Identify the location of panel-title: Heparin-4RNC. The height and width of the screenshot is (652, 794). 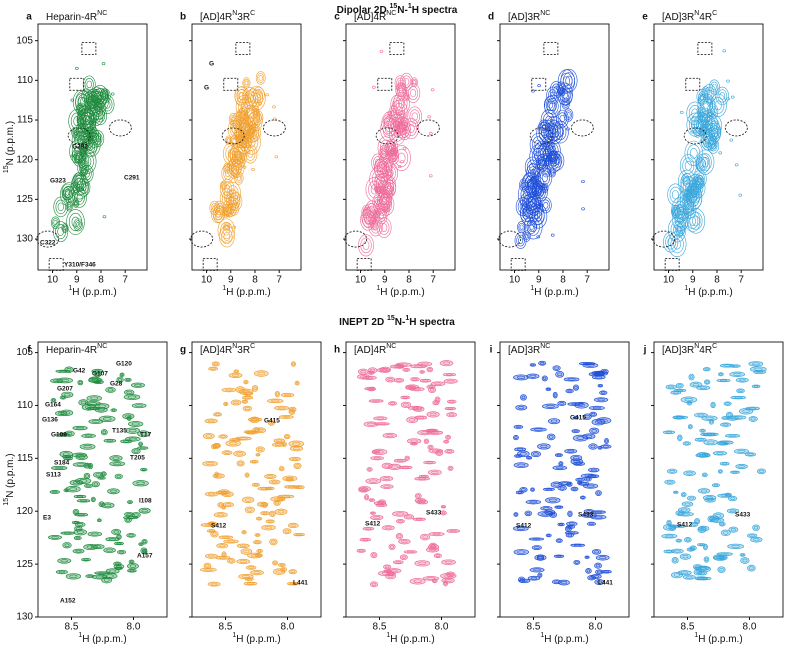
(76, 16).